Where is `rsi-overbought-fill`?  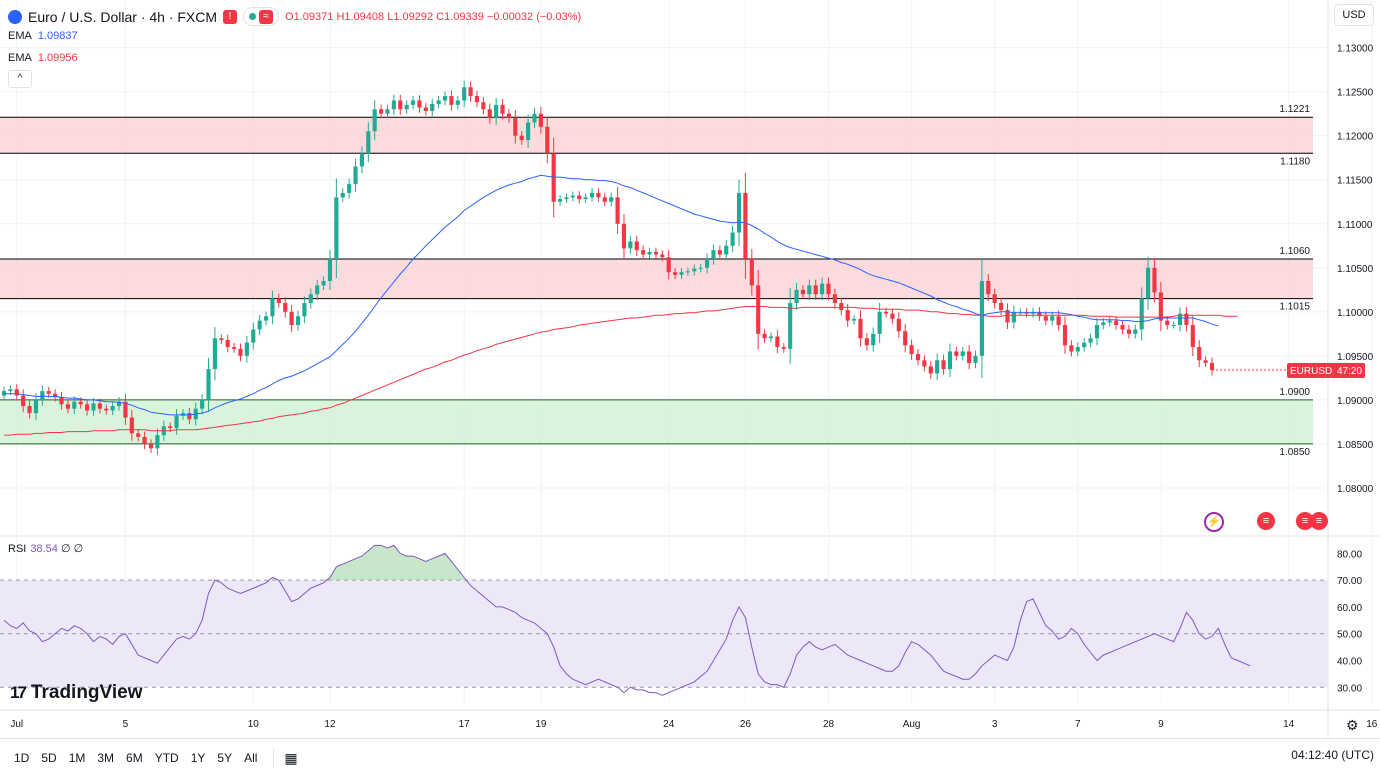 rsi-overbought-fill is located at coordinates (368, 563).